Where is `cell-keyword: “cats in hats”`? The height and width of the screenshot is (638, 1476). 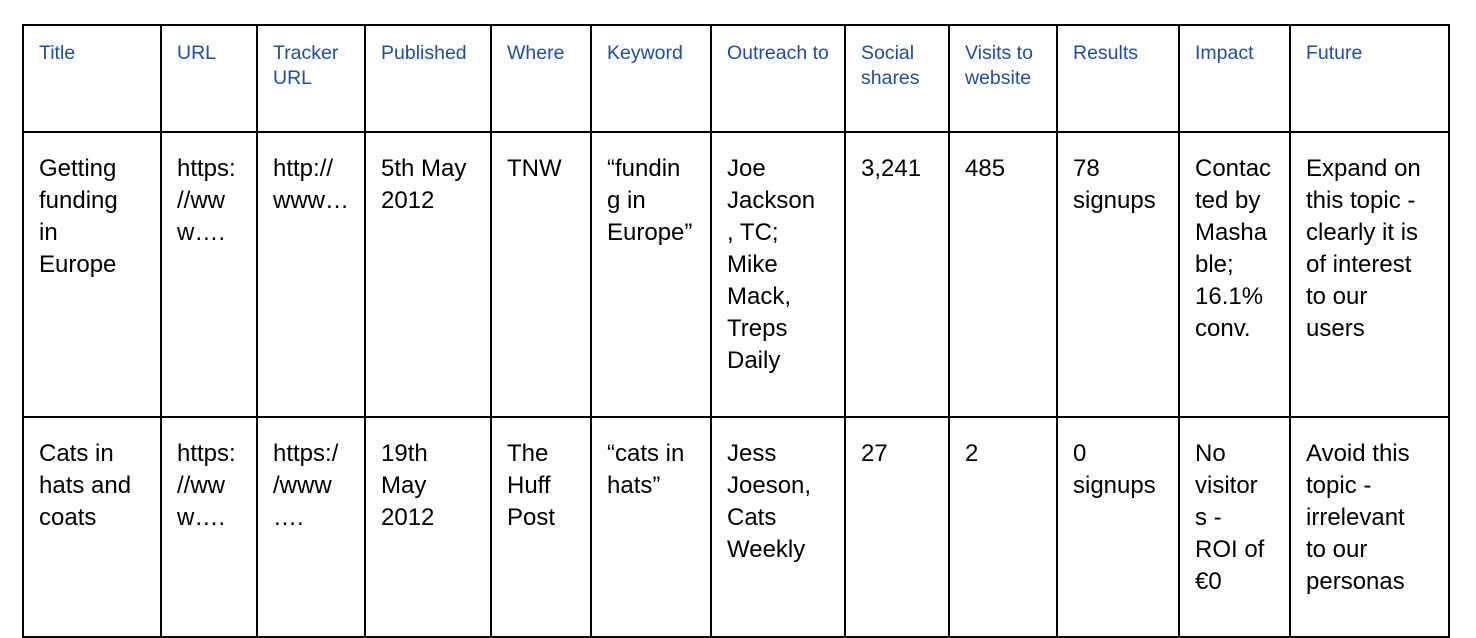
cell-keyword: “cats in hats” is located at coordinates (651, 527).